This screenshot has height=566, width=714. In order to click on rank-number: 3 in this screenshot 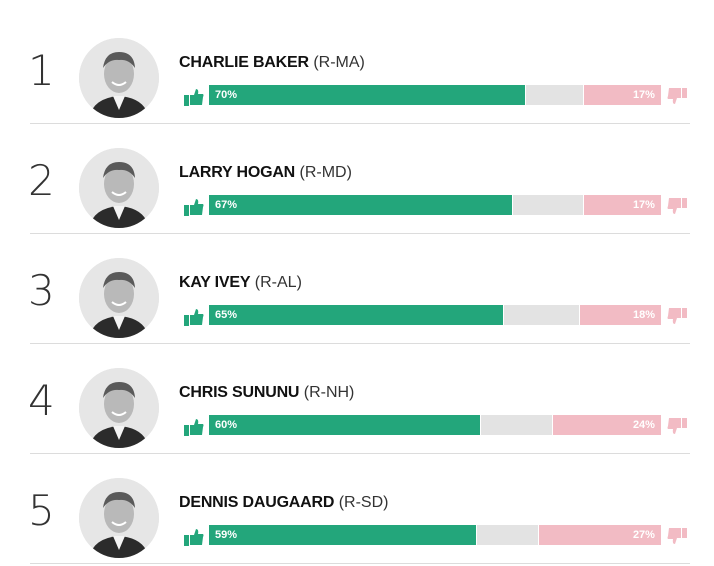, I will do `click(41, 290)`.